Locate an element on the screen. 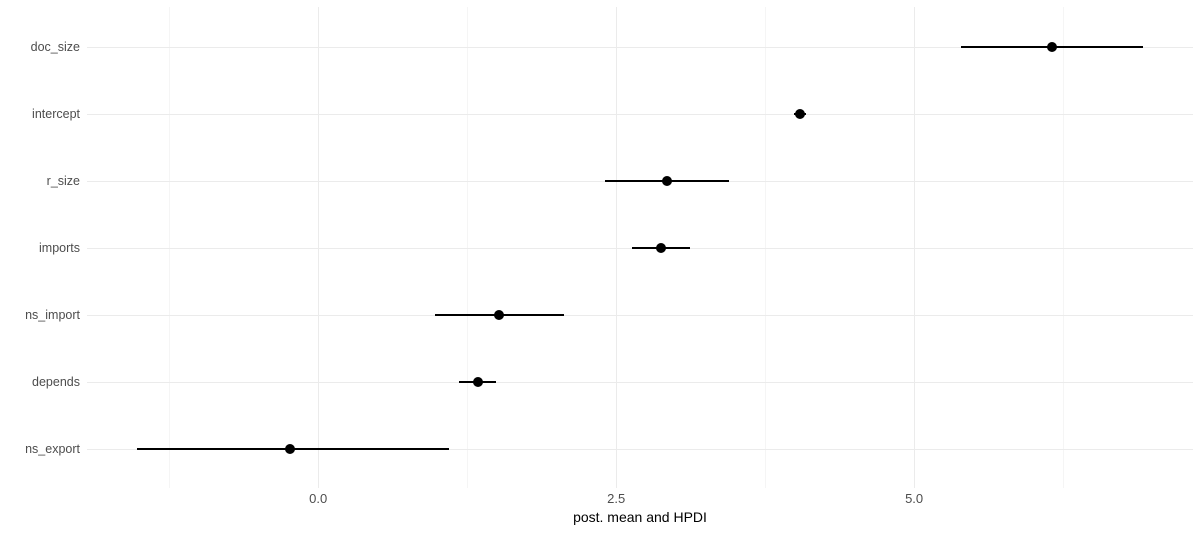 The height and width of the screenshot is (535, 1200). x-axis-tick-label: 2.5 is located at coordinates (616, 498).